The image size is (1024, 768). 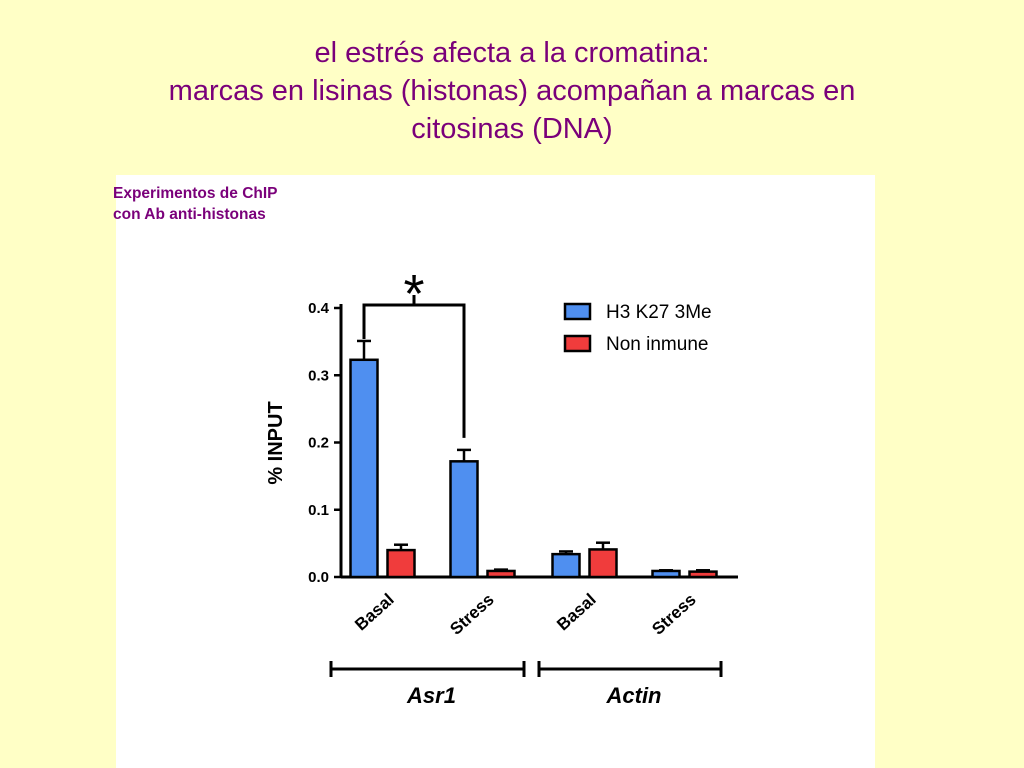 I want to click on caption-line-2: con Ab anti-histonas, so click(x=189, y=214).